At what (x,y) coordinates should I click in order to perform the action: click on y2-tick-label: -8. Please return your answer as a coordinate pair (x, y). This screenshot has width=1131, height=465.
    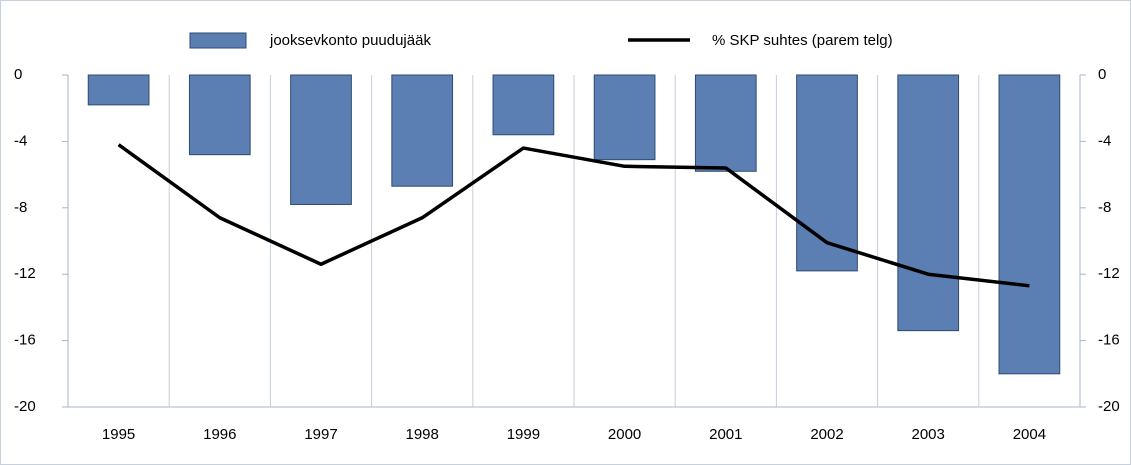
    Looking at the image, I should click on (1104, 207).